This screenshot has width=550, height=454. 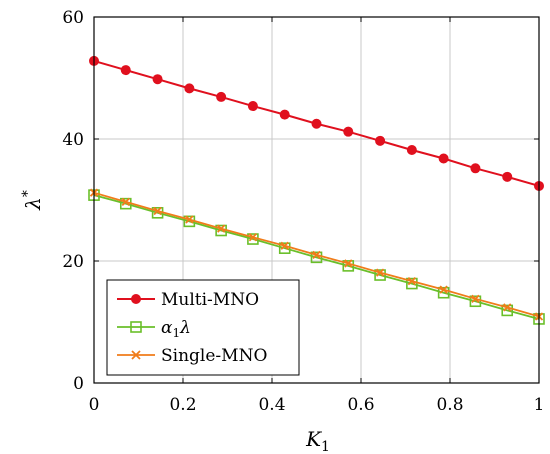 What do you see at coordinates (78, 384) in the screenshot?
I see `y-tick-label: 0` at bounding box center [78, 384].